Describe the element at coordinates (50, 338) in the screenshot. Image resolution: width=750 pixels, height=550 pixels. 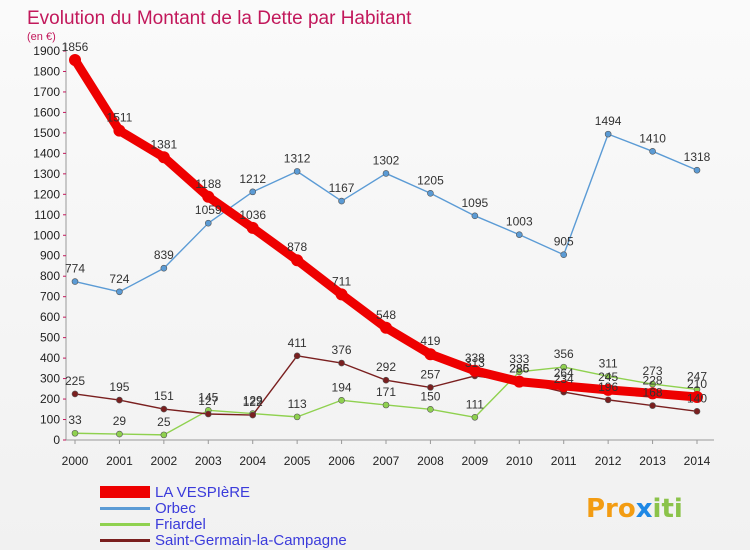
I see `y-tick-label: 500` at that location.